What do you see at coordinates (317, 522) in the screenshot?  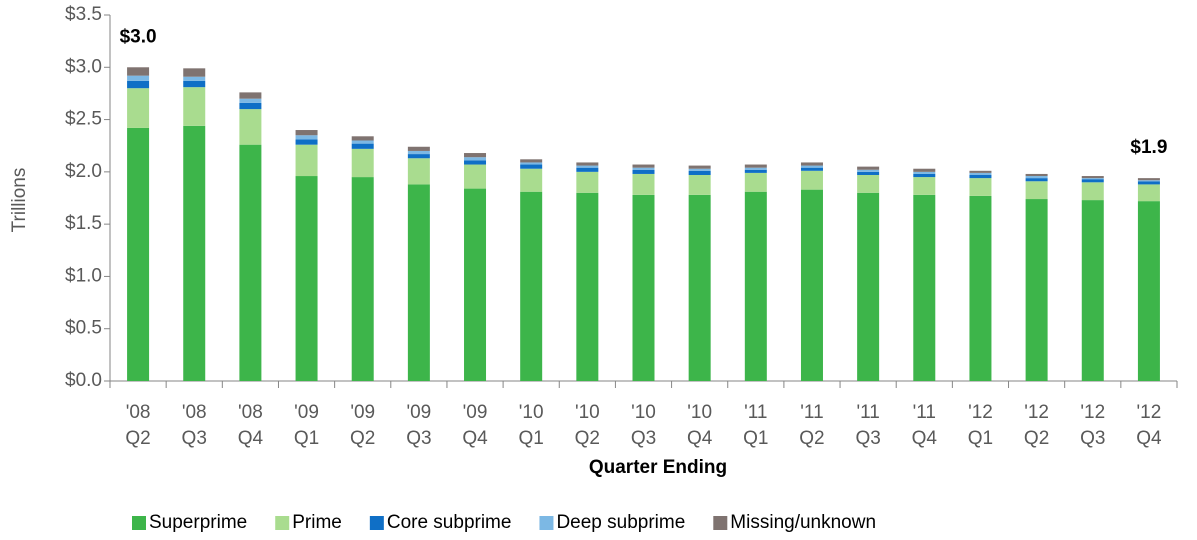 I see `legend-label: Prime` at bounding box center [317, 522].